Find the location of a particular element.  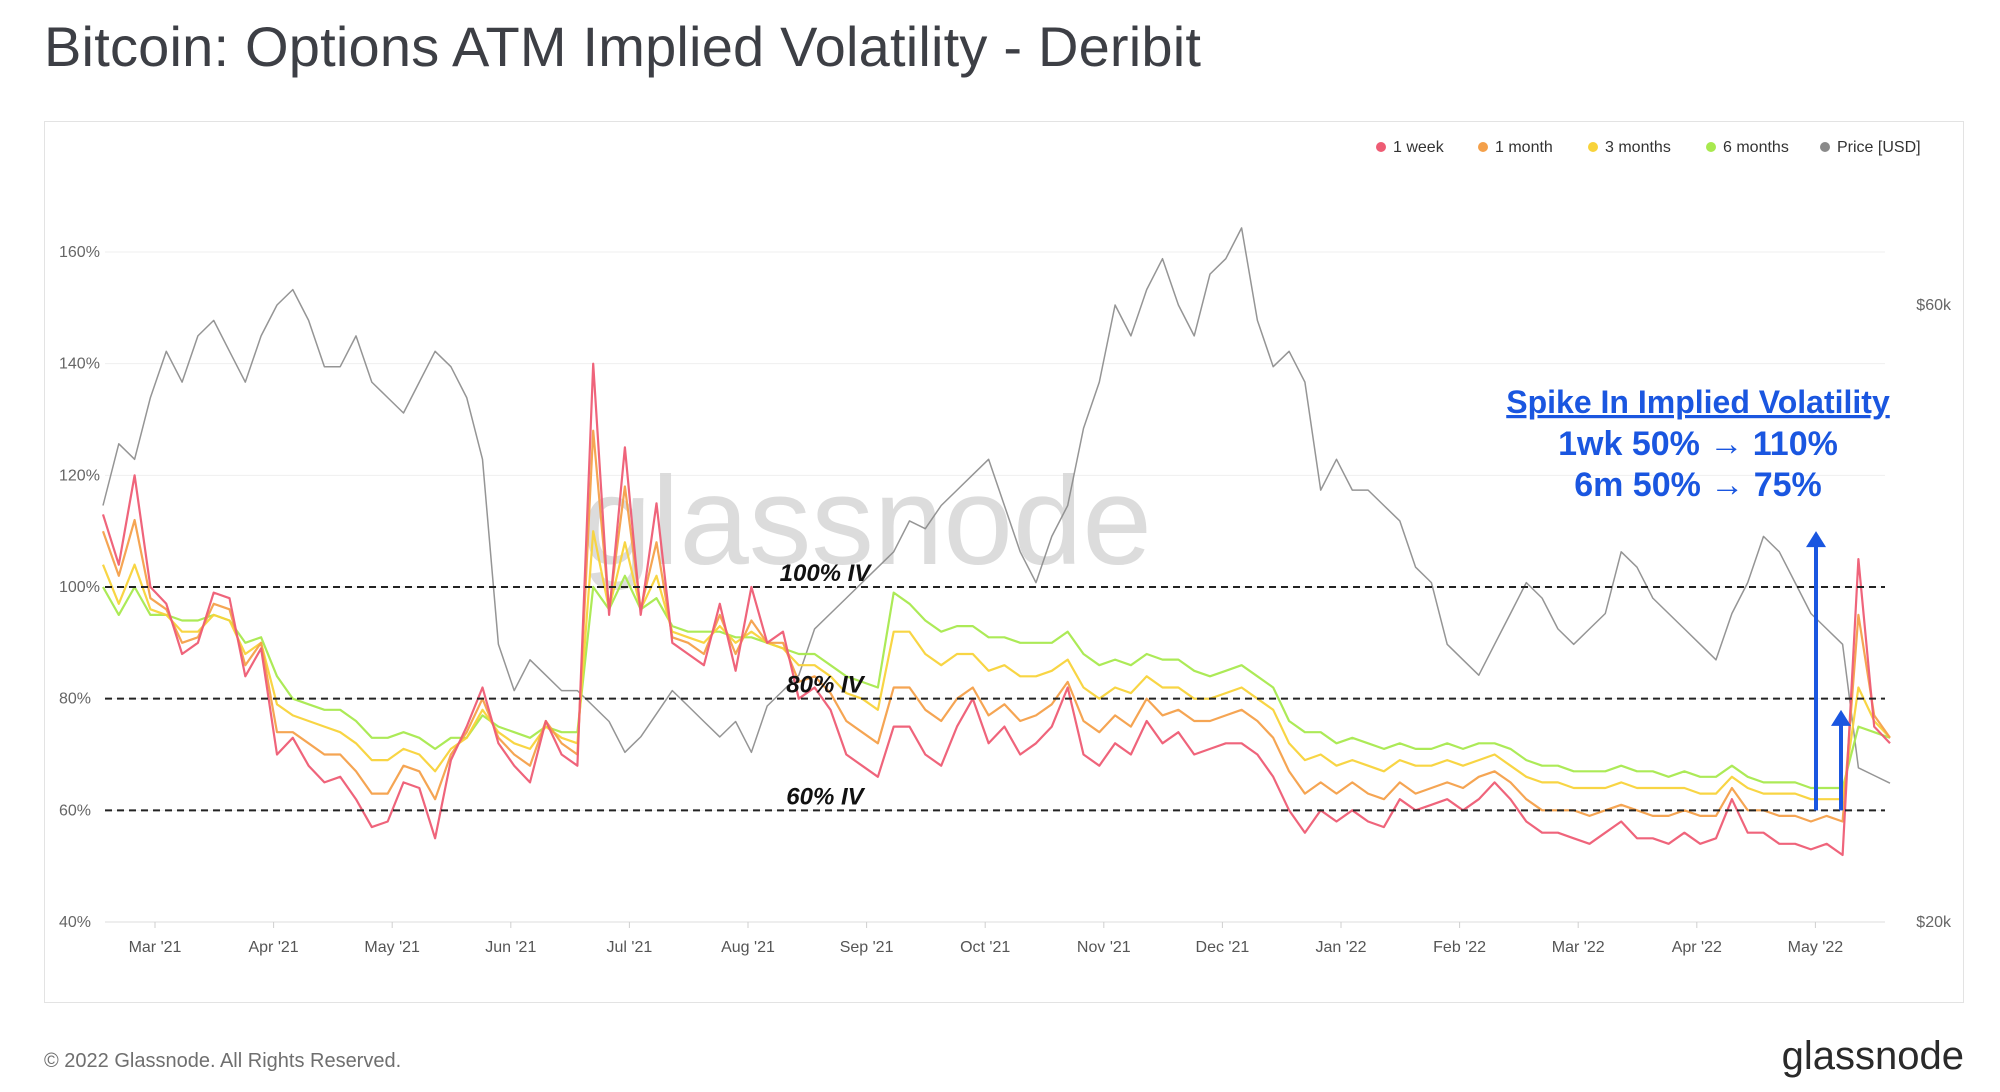

legend: 1 week 1 month 3 months 6 months Price [USD] is located at coordinates (1648, 147).